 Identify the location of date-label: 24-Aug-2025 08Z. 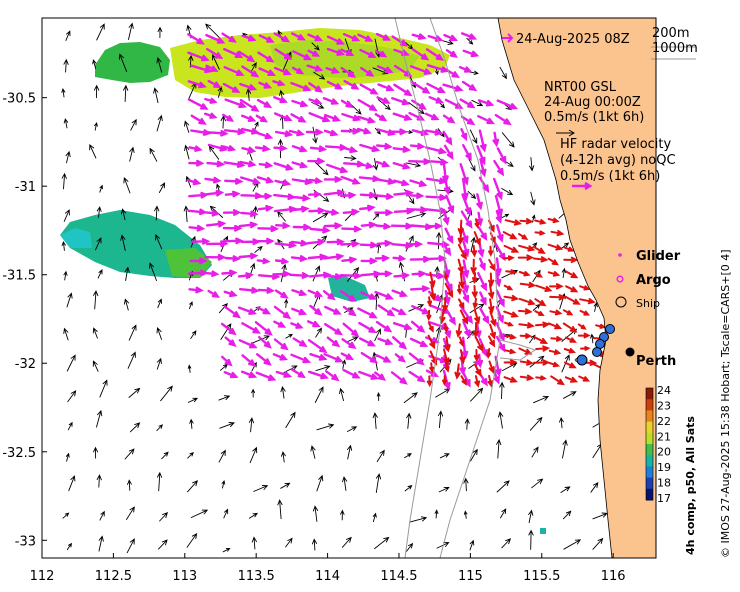
(573, 39).